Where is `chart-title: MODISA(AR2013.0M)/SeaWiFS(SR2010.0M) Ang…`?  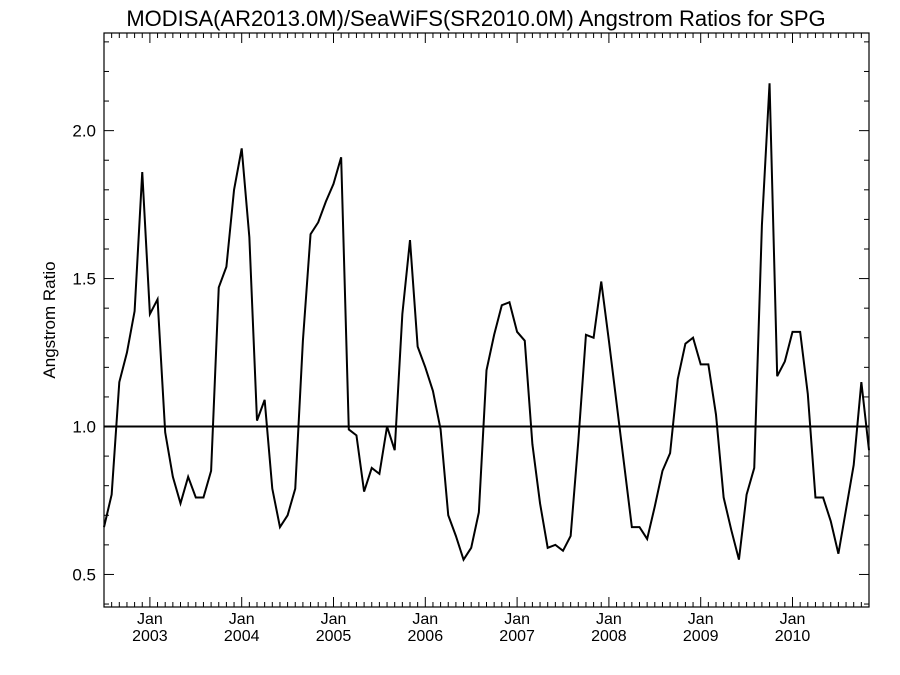 chart-title: MODISA(AR2013.0M)/SeaWiFS(SR2010.0M) Ang… is located at coordinates (475, 18).